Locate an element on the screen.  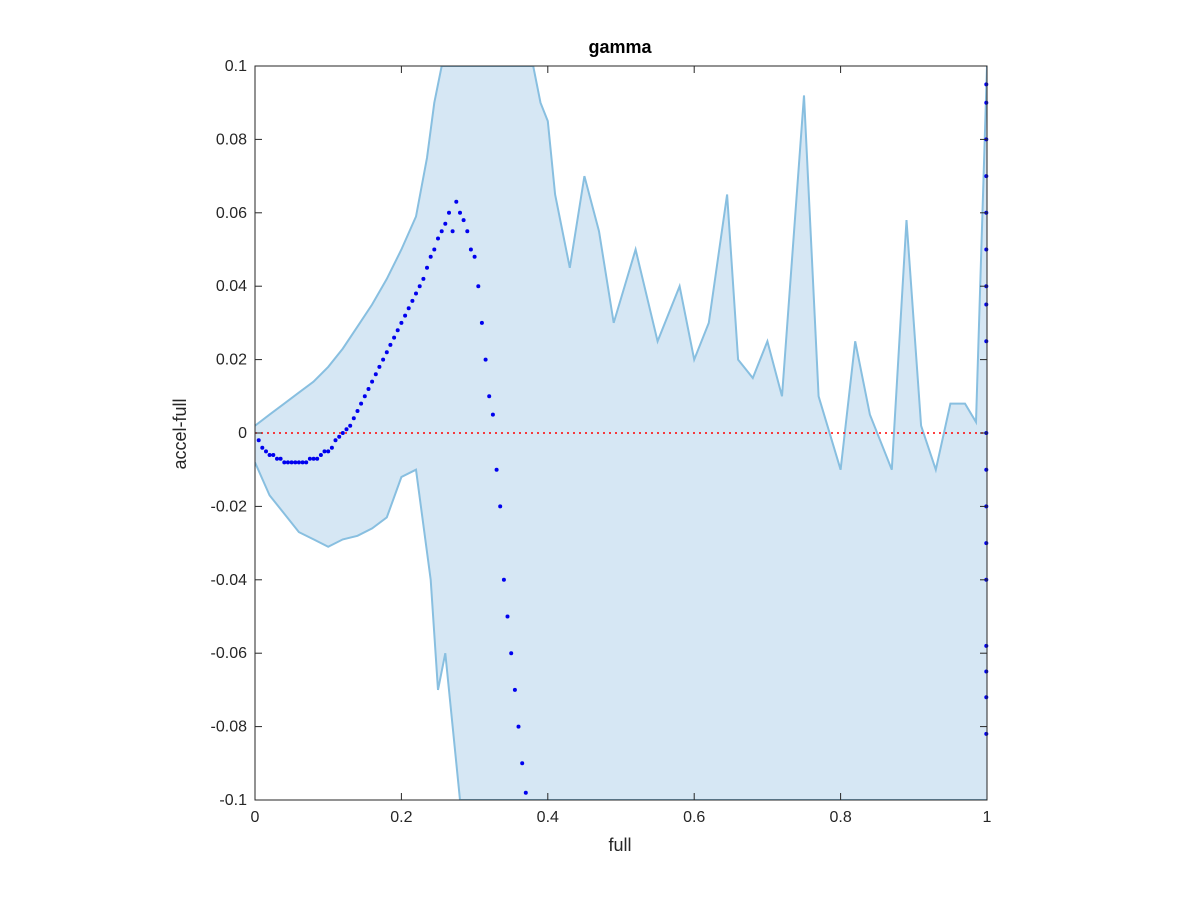
x-tick-label: 0 is located at coordinates (255, 817).